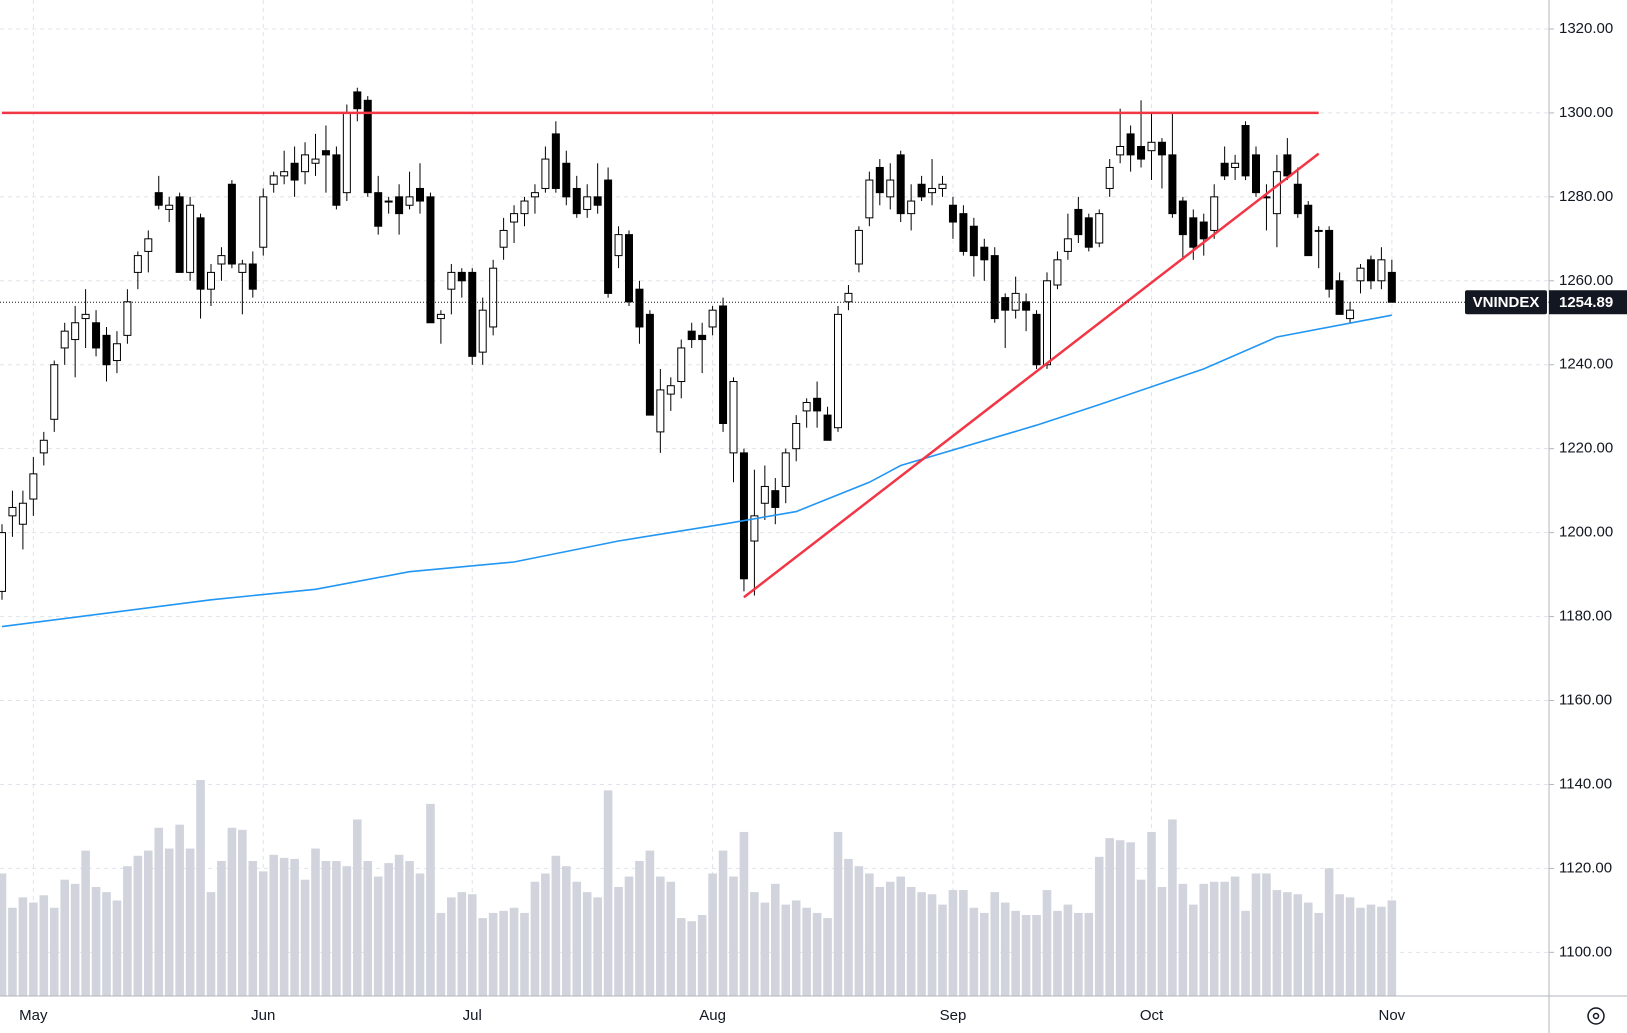 This screenshot has height=1033, width=1627. Describe the element at coordinates (1585, 783) in the screenshot. I see `y-tick-label: 1140.00` at that location.